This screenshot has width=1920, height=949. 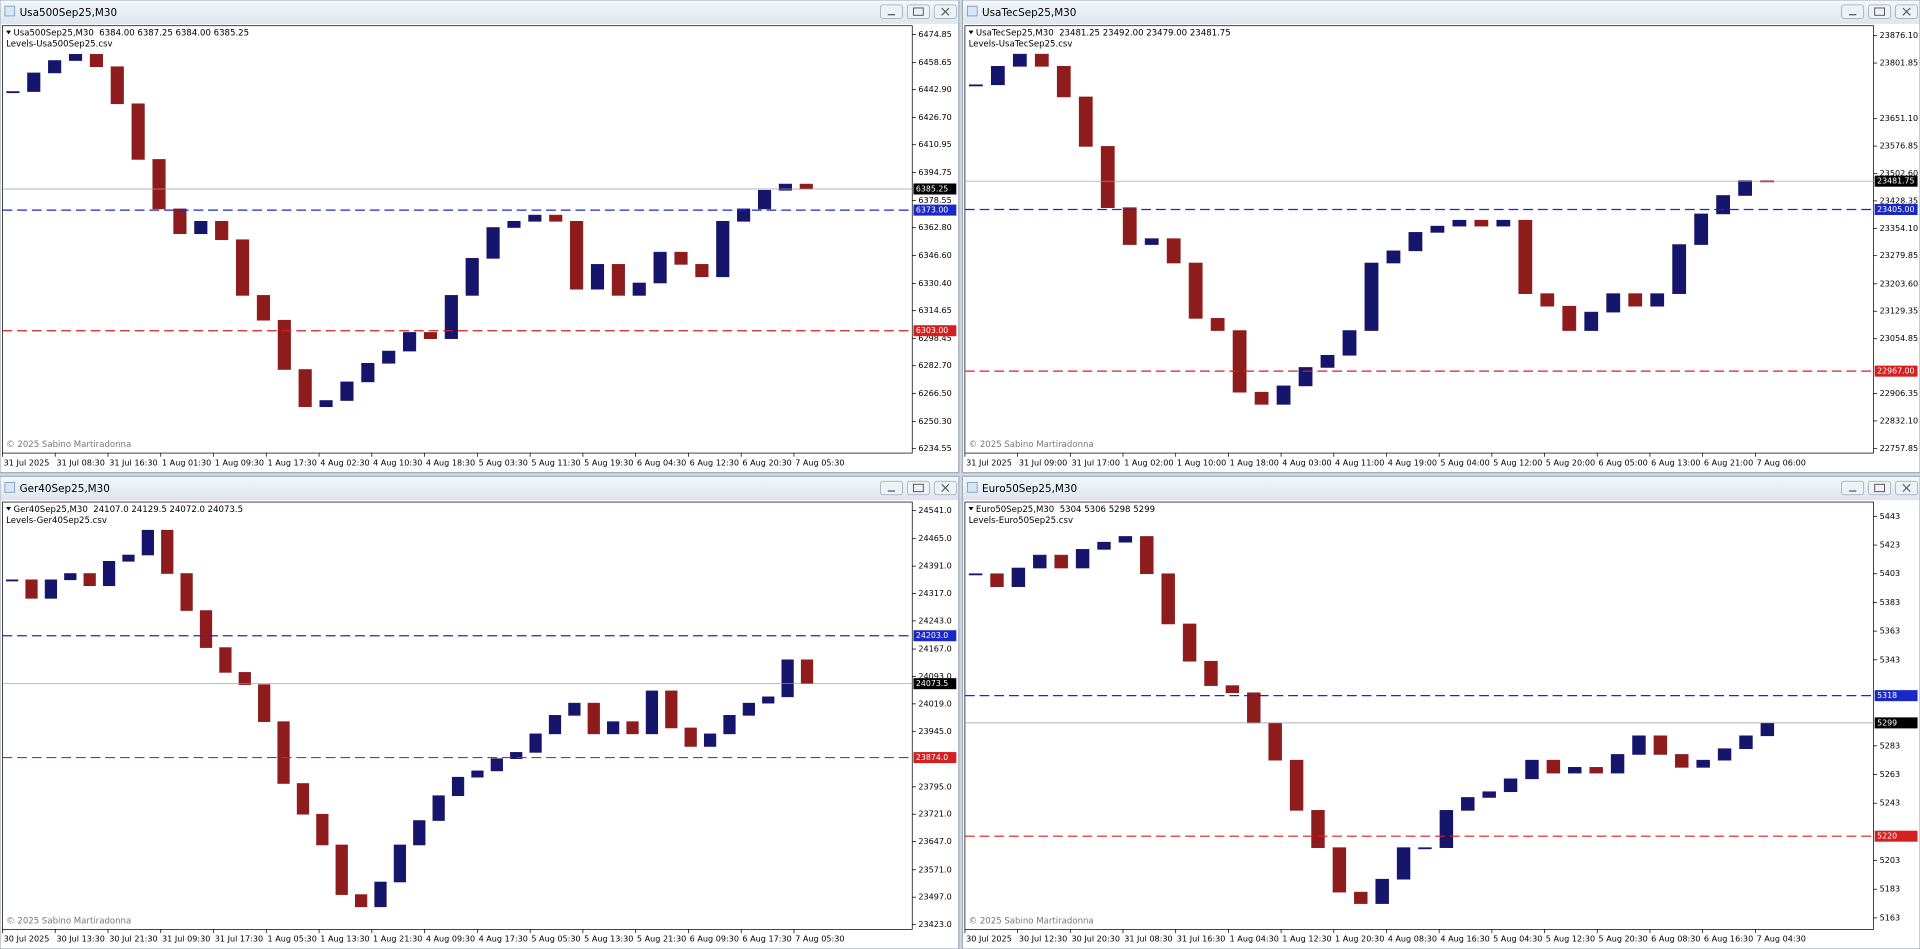 I want to click on x-tick-label: 30 Jul 2025, so click(x=989, y=939).